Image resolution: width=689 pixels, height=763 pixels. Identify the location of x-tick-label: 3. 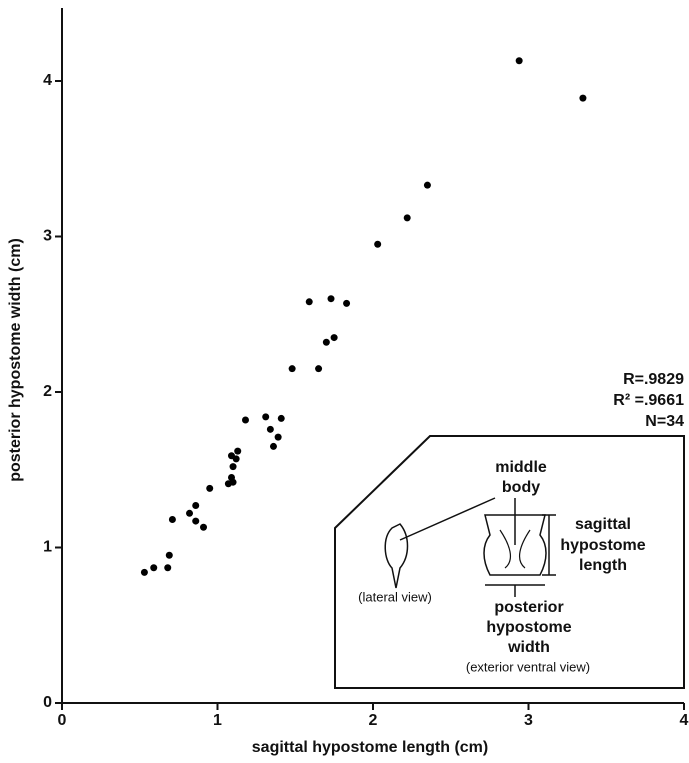
(528, 720).